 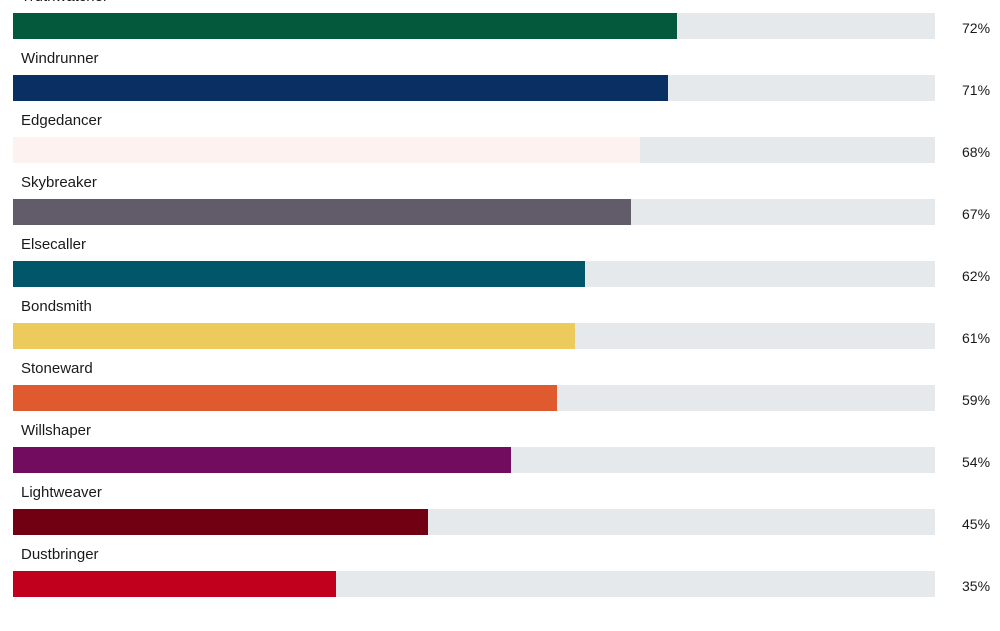 What do you see at coordinates (59, 182) in the screenshot?
I see `category-label: Skybreaker` at bounding box center [59, 182].